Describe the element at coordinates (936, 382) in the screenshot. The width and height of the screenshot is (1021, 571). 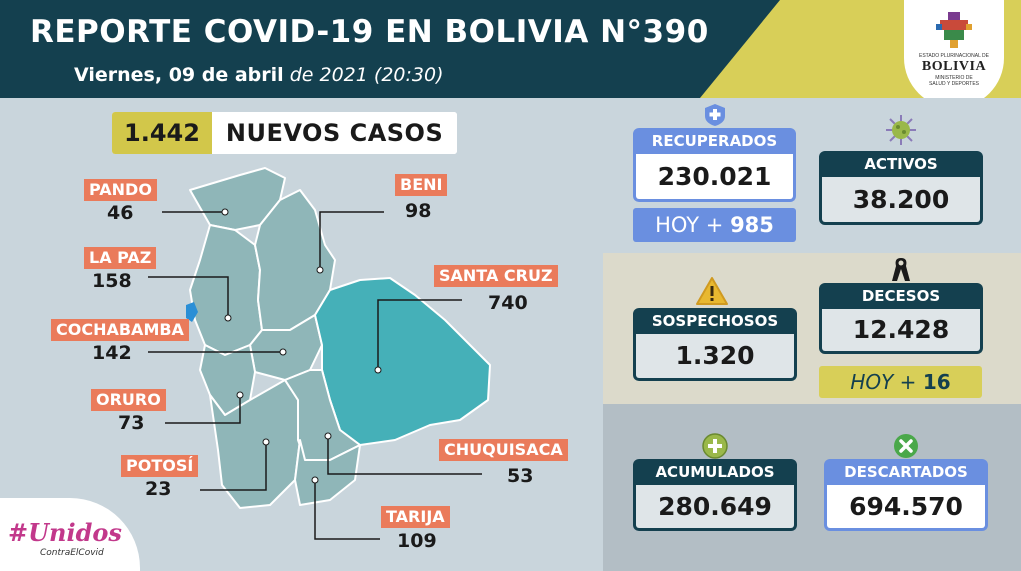
I see `deaths-today-value: 16` at that location.